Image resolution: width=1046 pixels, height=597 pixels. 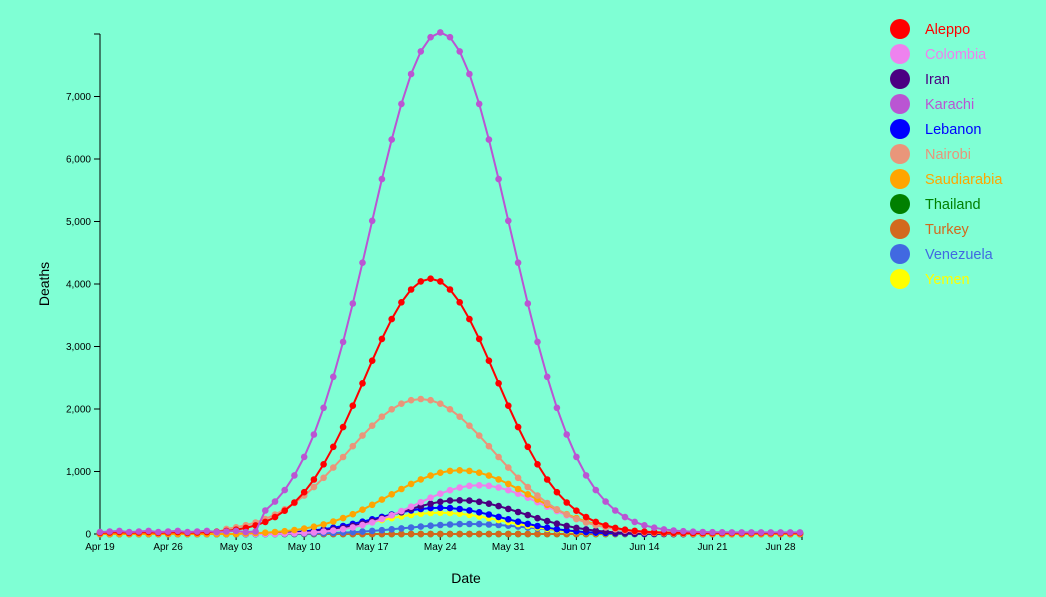 I want to click on legend-label: Venezuela, so click(x=959, y=255).